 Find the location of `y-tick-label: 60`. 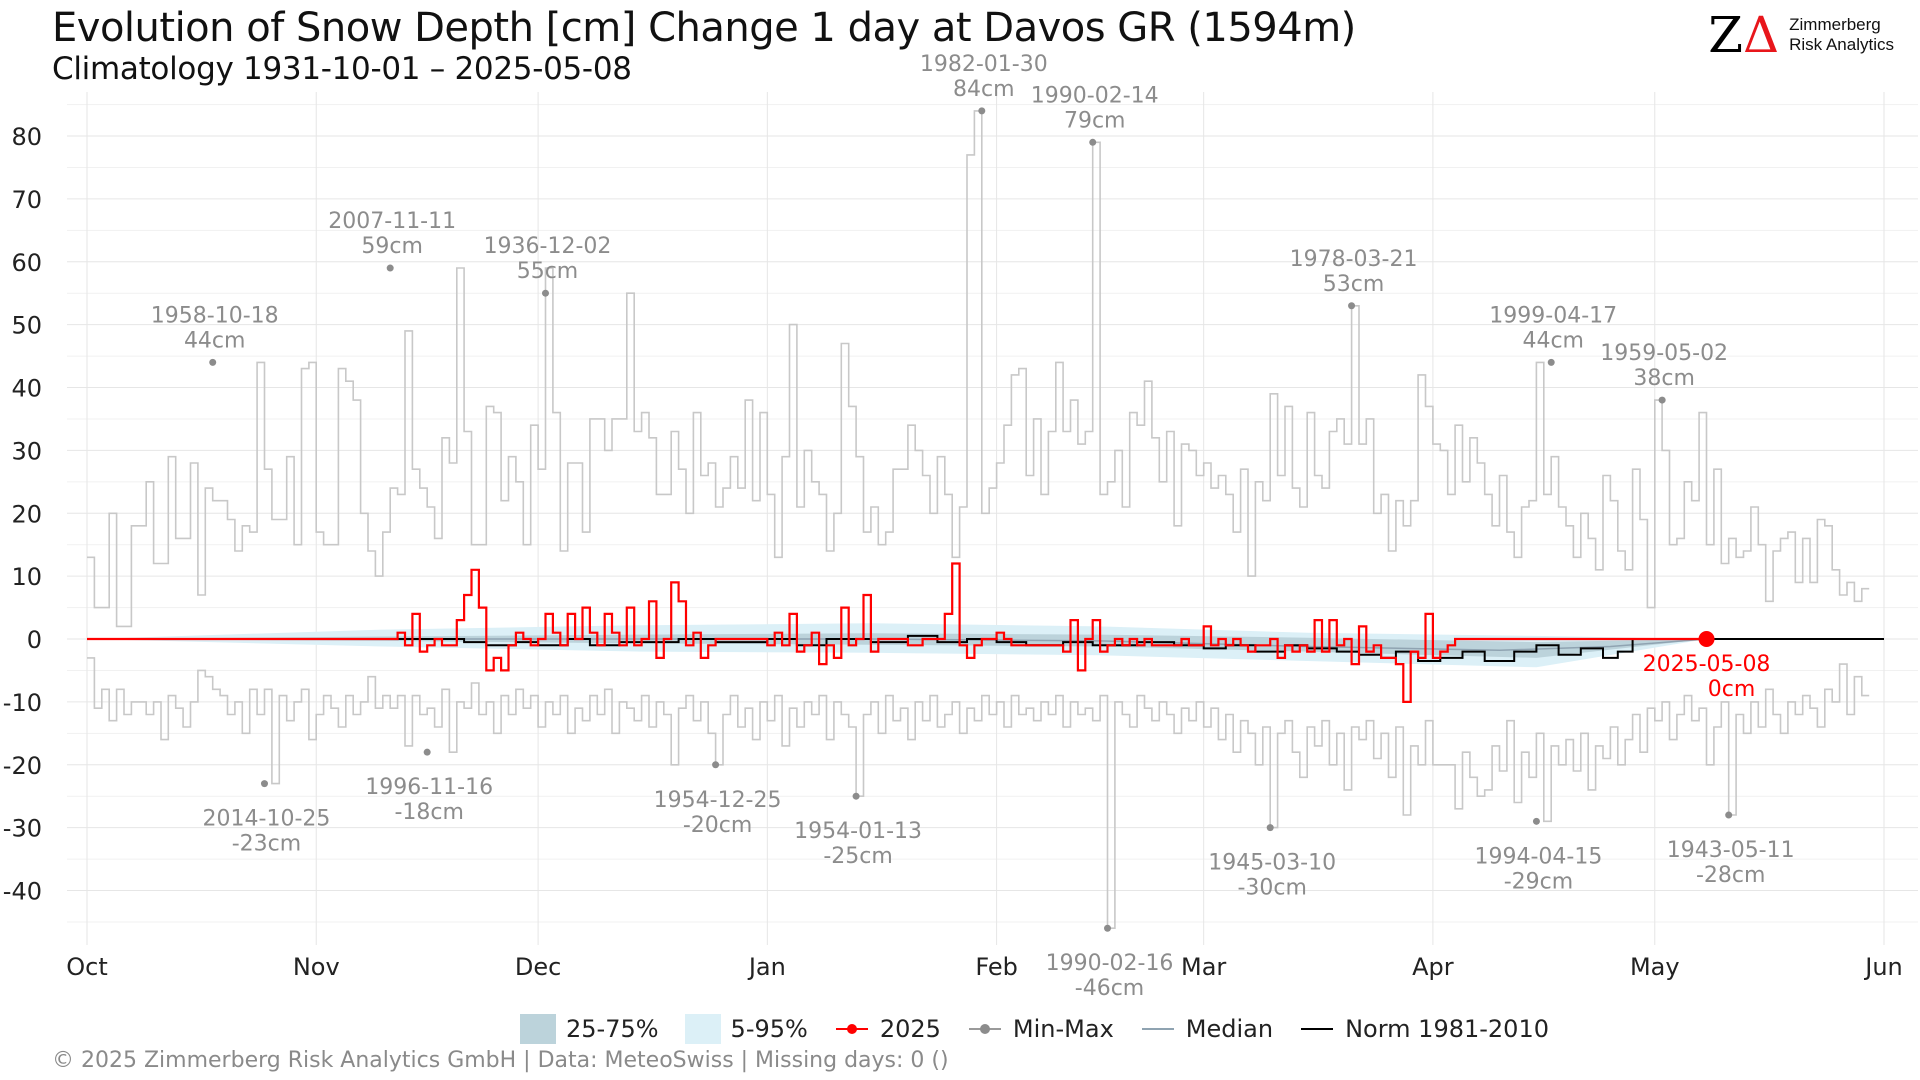

y-tick-label: 60 is located at coordinates (26, 263).